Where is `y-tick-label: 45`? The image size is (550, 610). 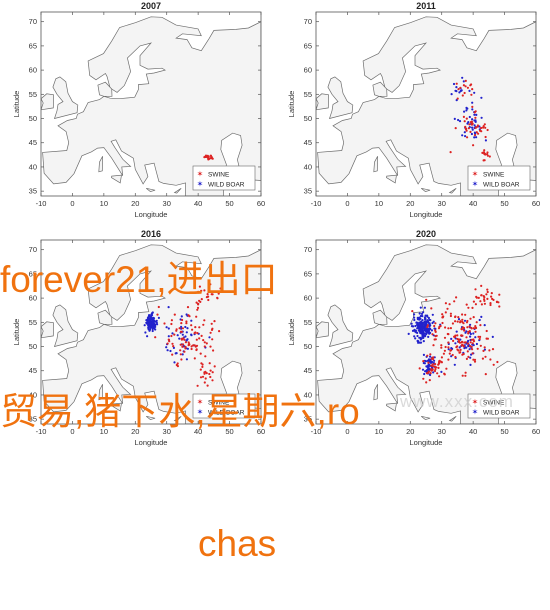 y-tick-label: 45 is located at coordinates (308, 370).